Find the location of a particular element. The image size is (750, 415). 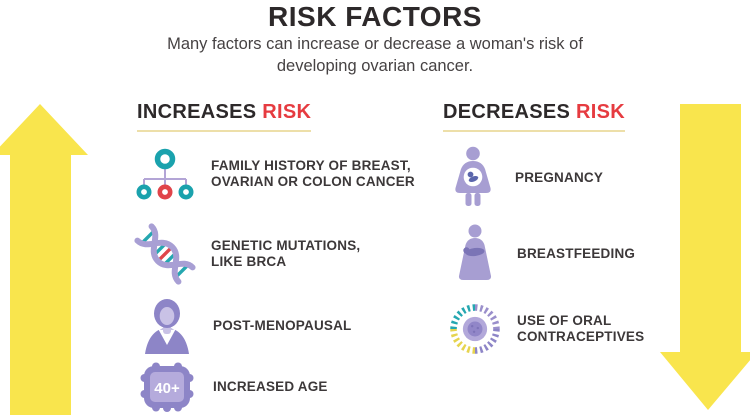

age-40-plus-badge-icon: 40+ is located at coordinates (167, 387).